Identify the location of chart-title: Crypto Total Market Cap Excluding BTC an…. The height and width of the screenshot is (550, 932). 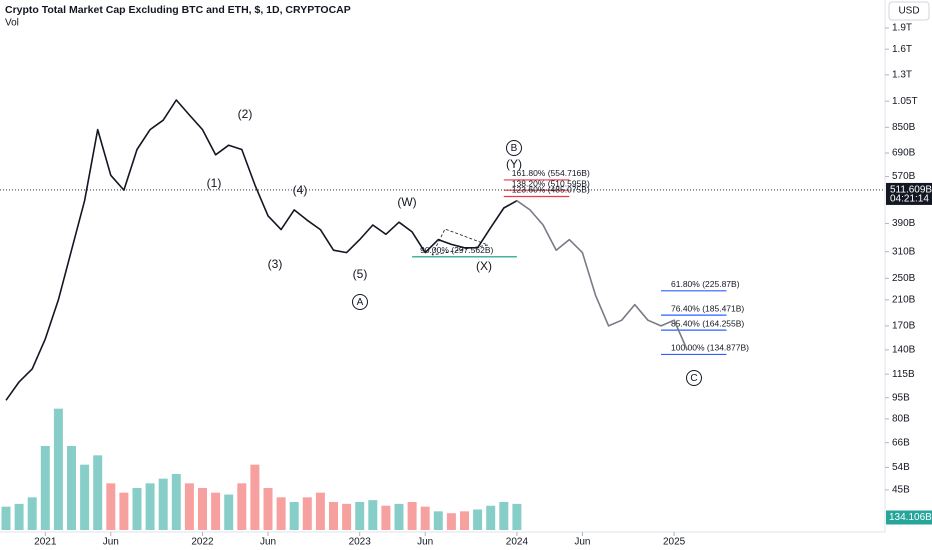
(178, 10).